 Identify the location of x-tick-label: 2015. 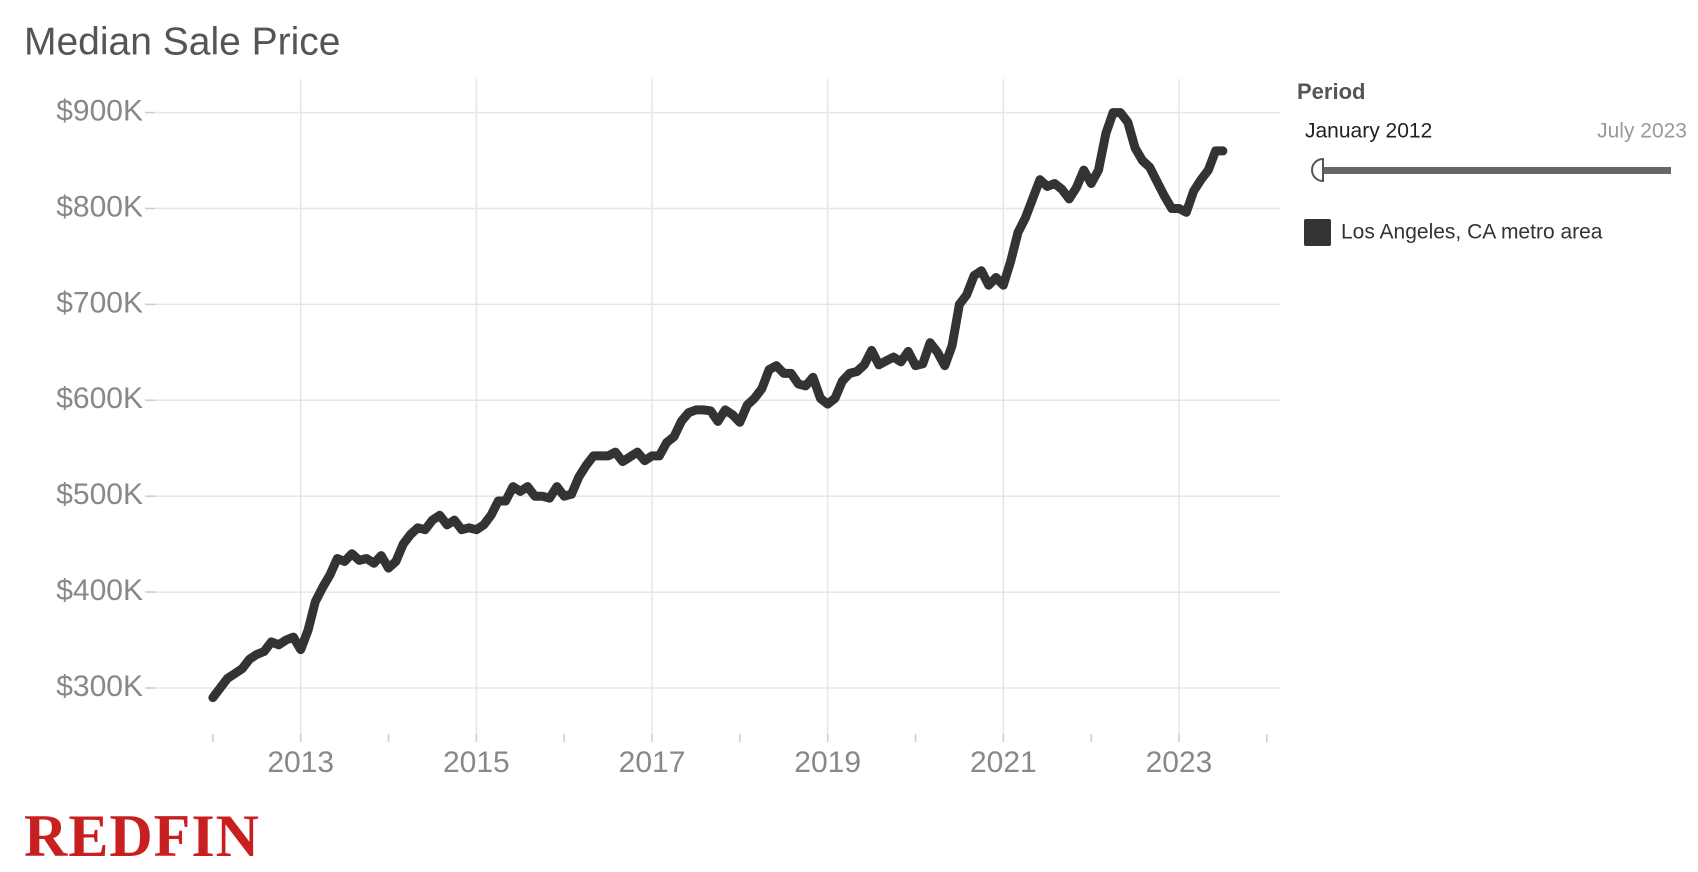
(476, 762).